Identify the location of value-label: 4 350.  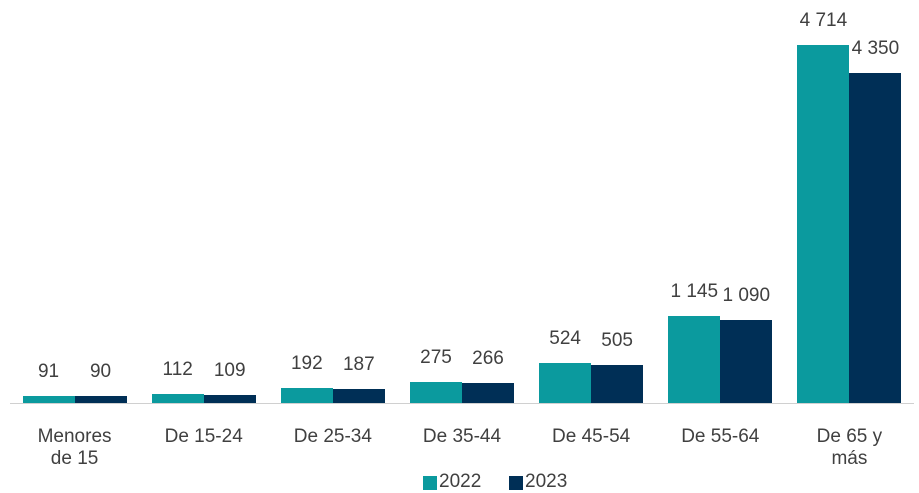
(875, 48).